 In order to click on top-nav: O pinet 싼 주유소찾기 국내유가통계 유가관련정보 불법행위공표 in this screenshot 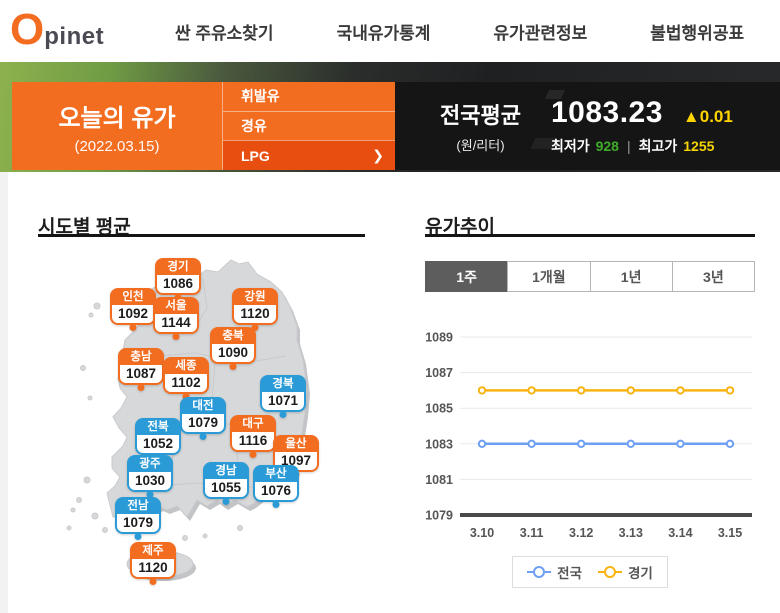, I will do `click(390, 31)`.